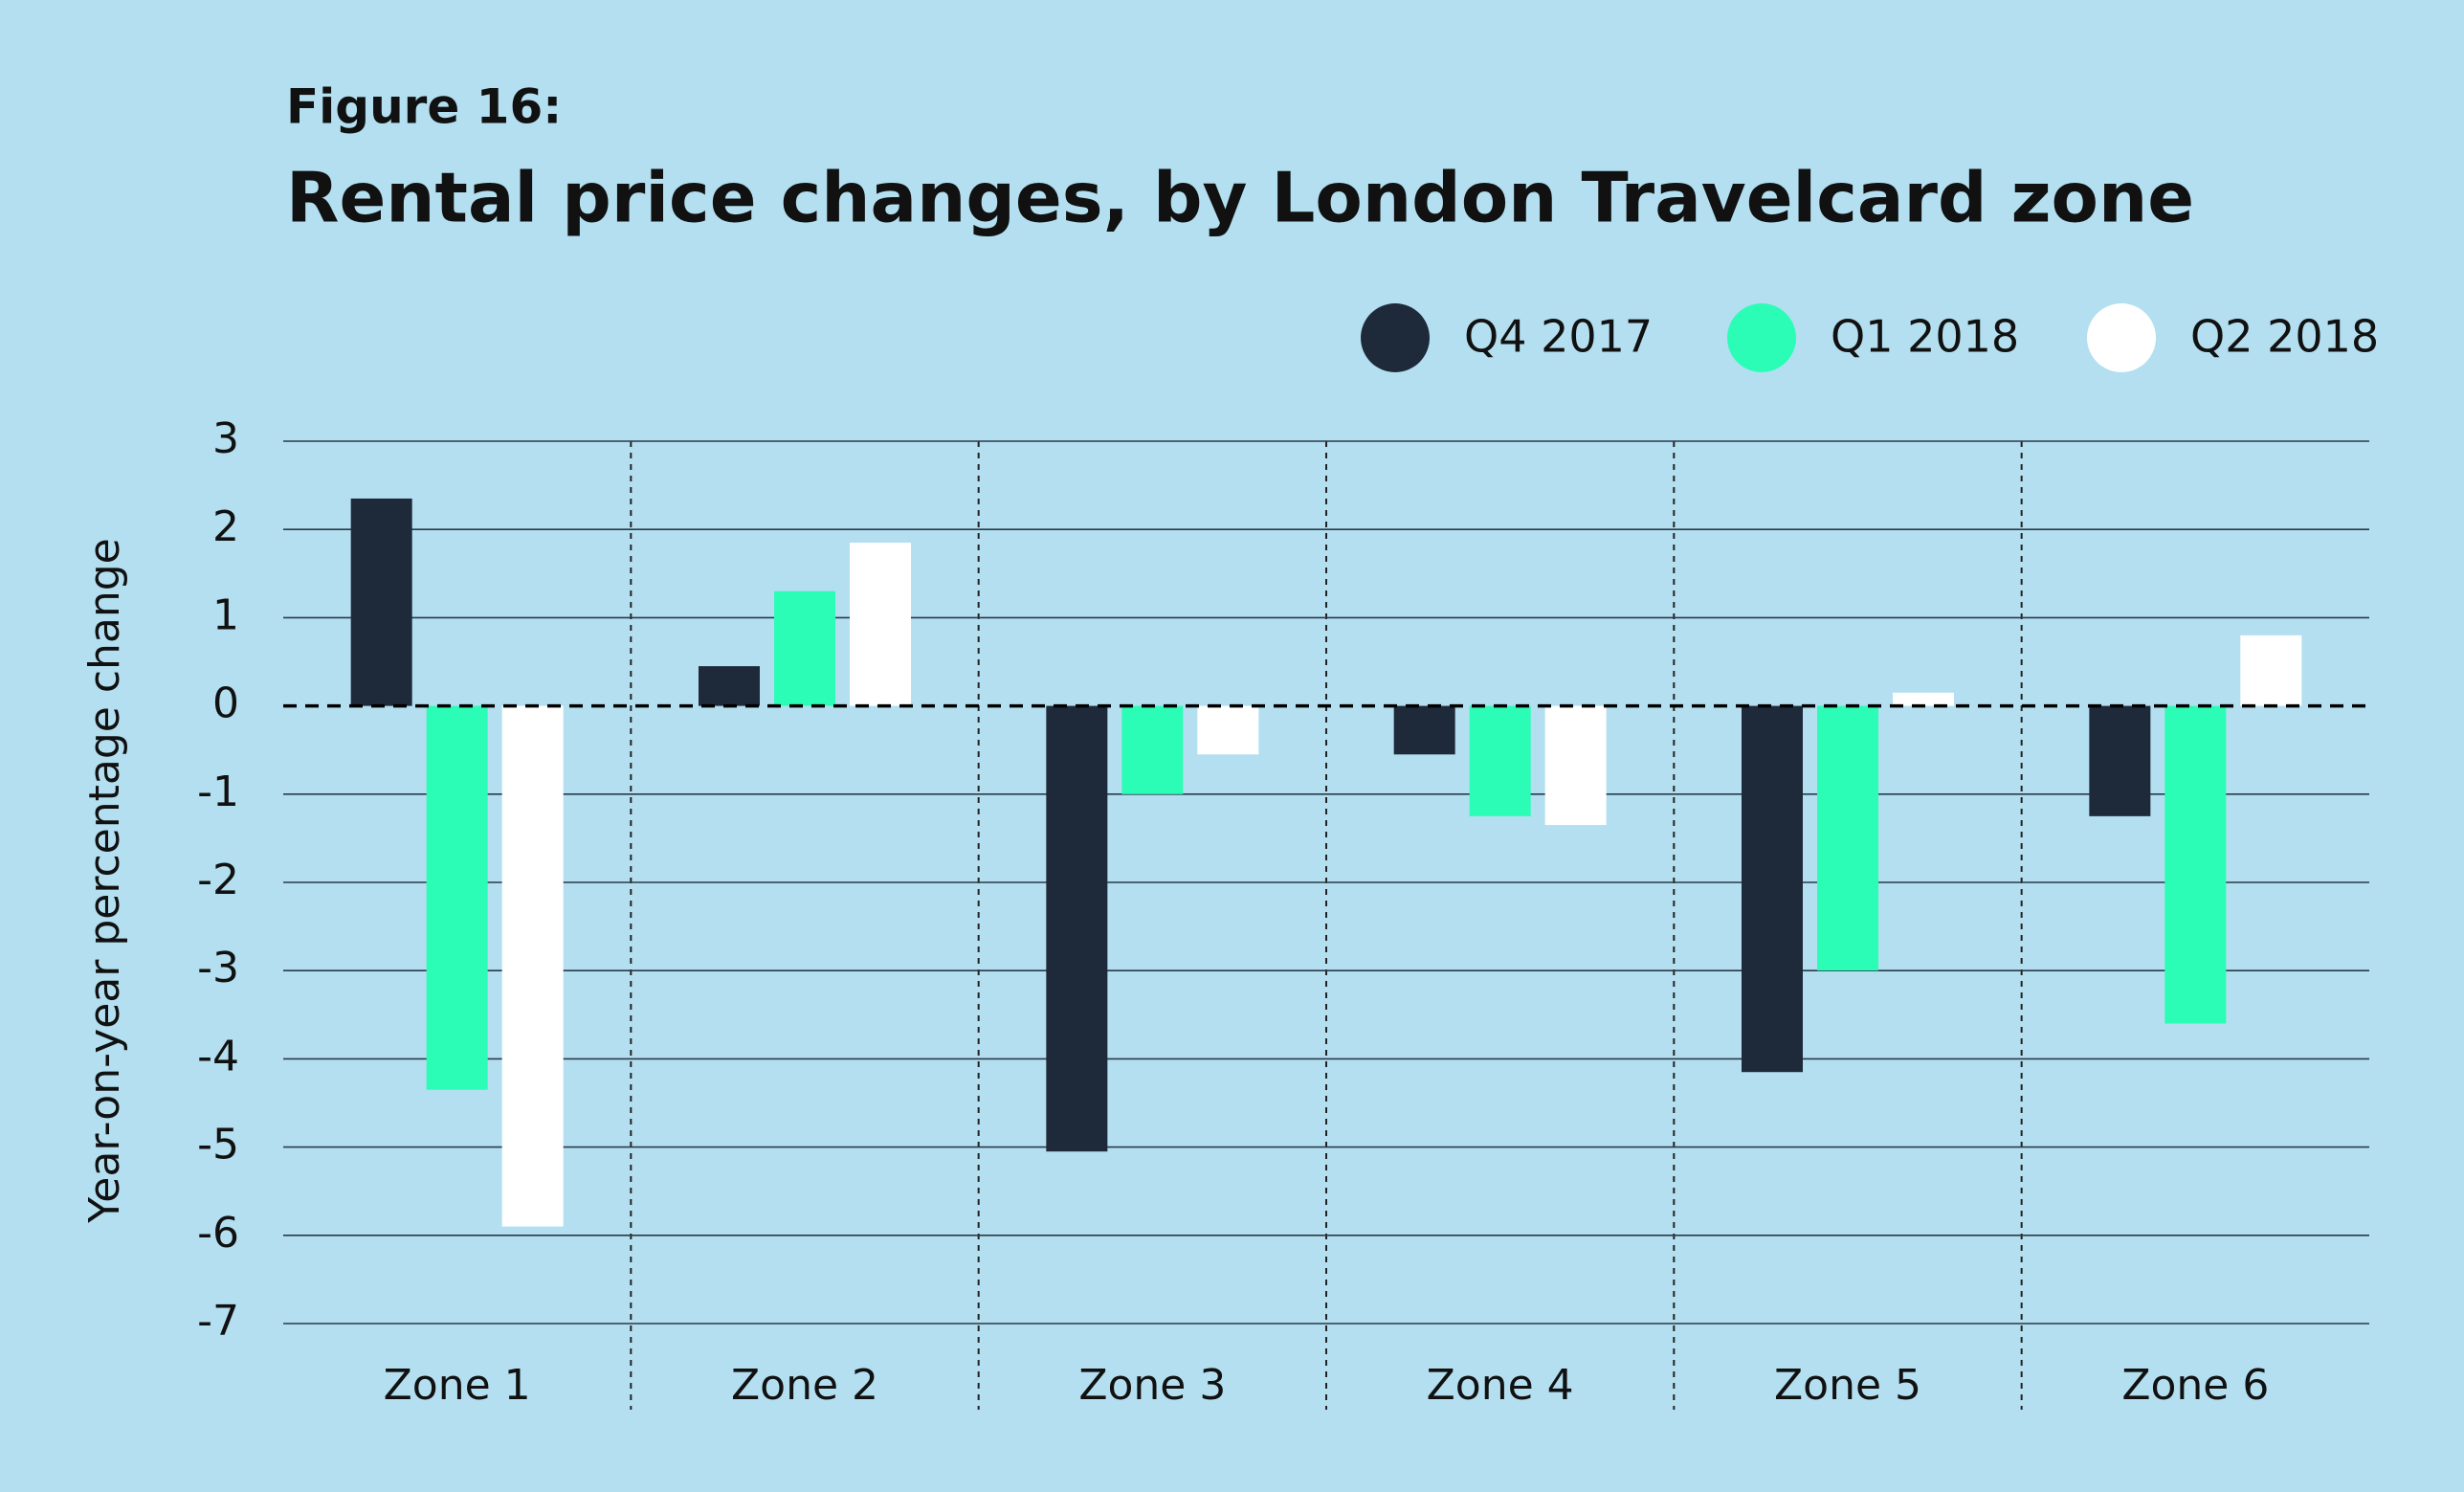 This screenshot has width=2464, height=1492. Describe the element at coordinates (218, 792) in the screenshot. I see `y-tick-label: -1` at that location.